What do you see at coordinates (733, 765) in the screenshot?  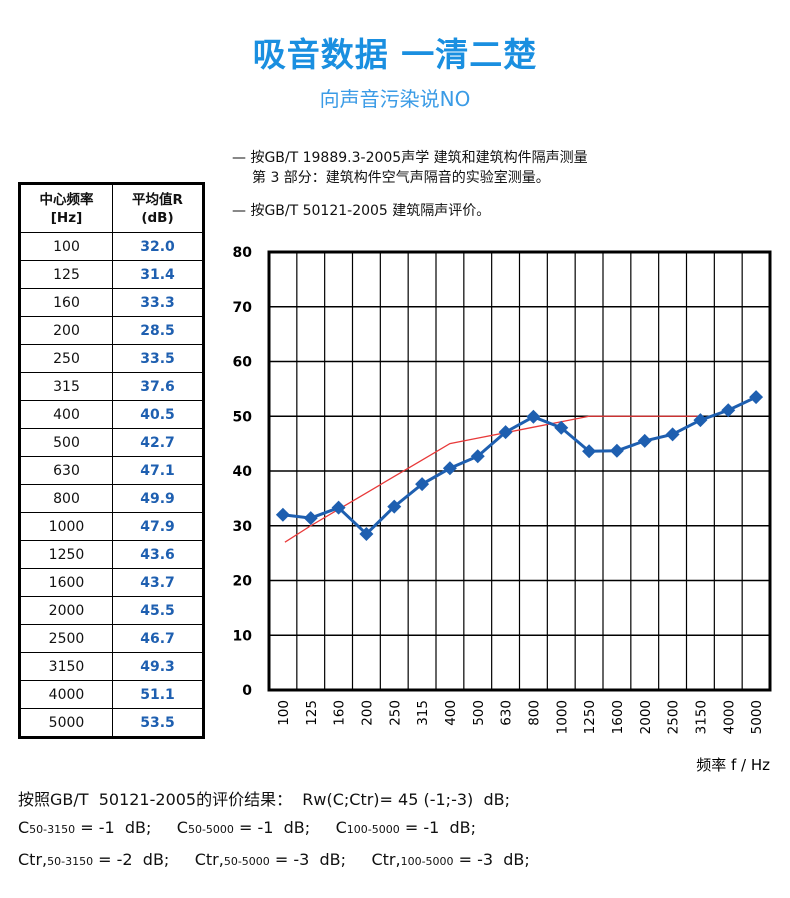 I see `x-axis-label: 频率 f / Hz` at bounding box center [733, 765].